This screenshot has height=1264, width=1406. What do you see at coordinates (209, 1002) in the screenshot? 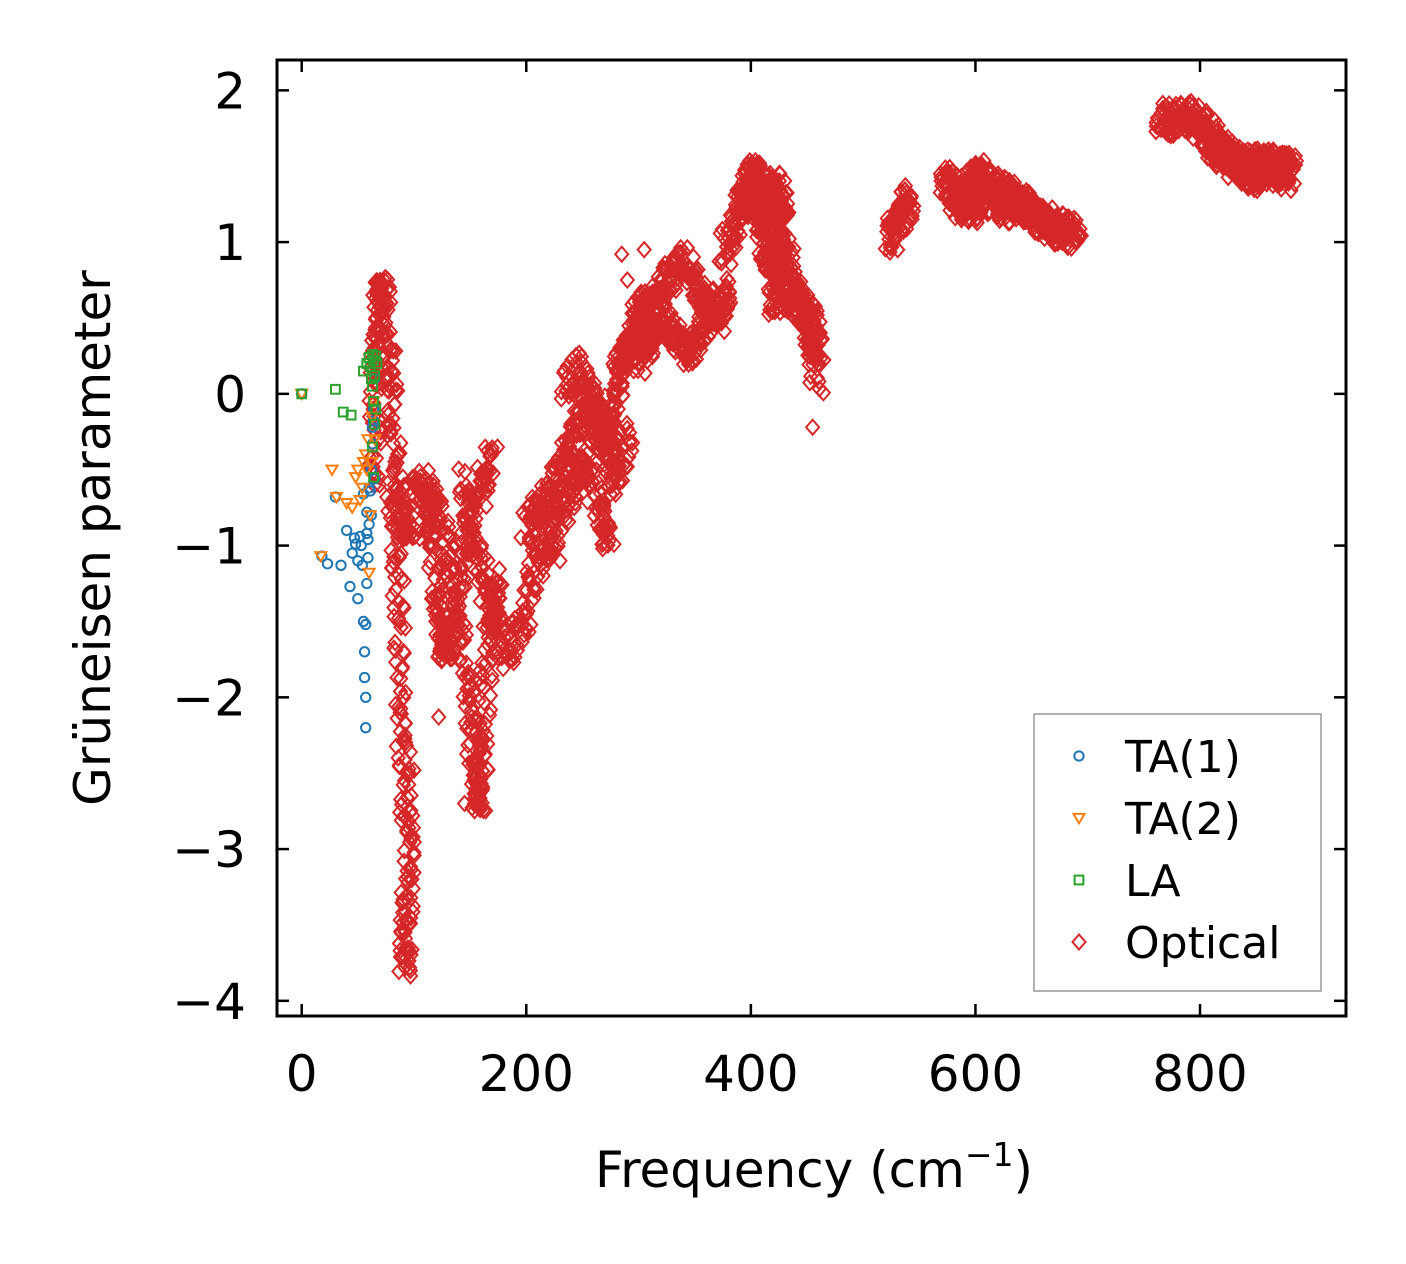
I see `y-tick-label: −4` at bounding box center [209, 1002].